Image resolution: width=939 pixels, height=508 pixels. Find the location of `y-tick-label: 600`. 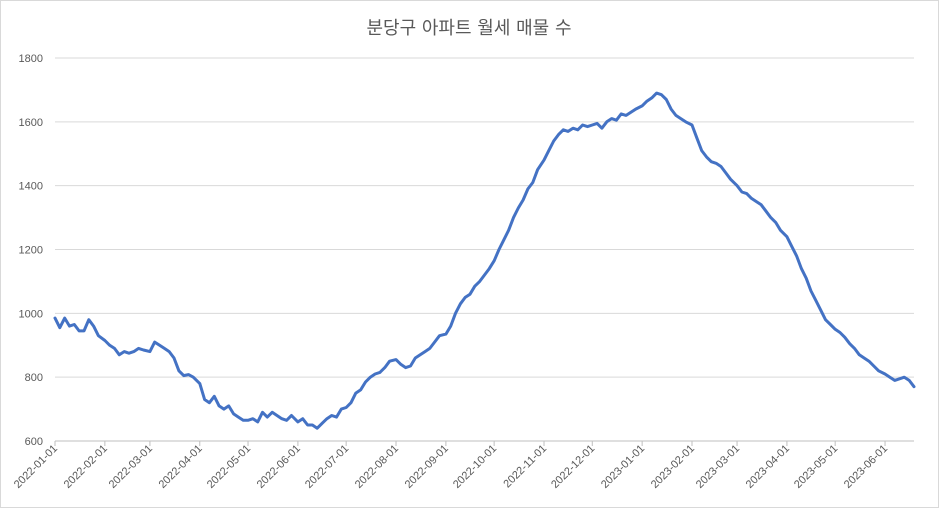

y-tick-label: 600 is located at coordinates (34, 442).